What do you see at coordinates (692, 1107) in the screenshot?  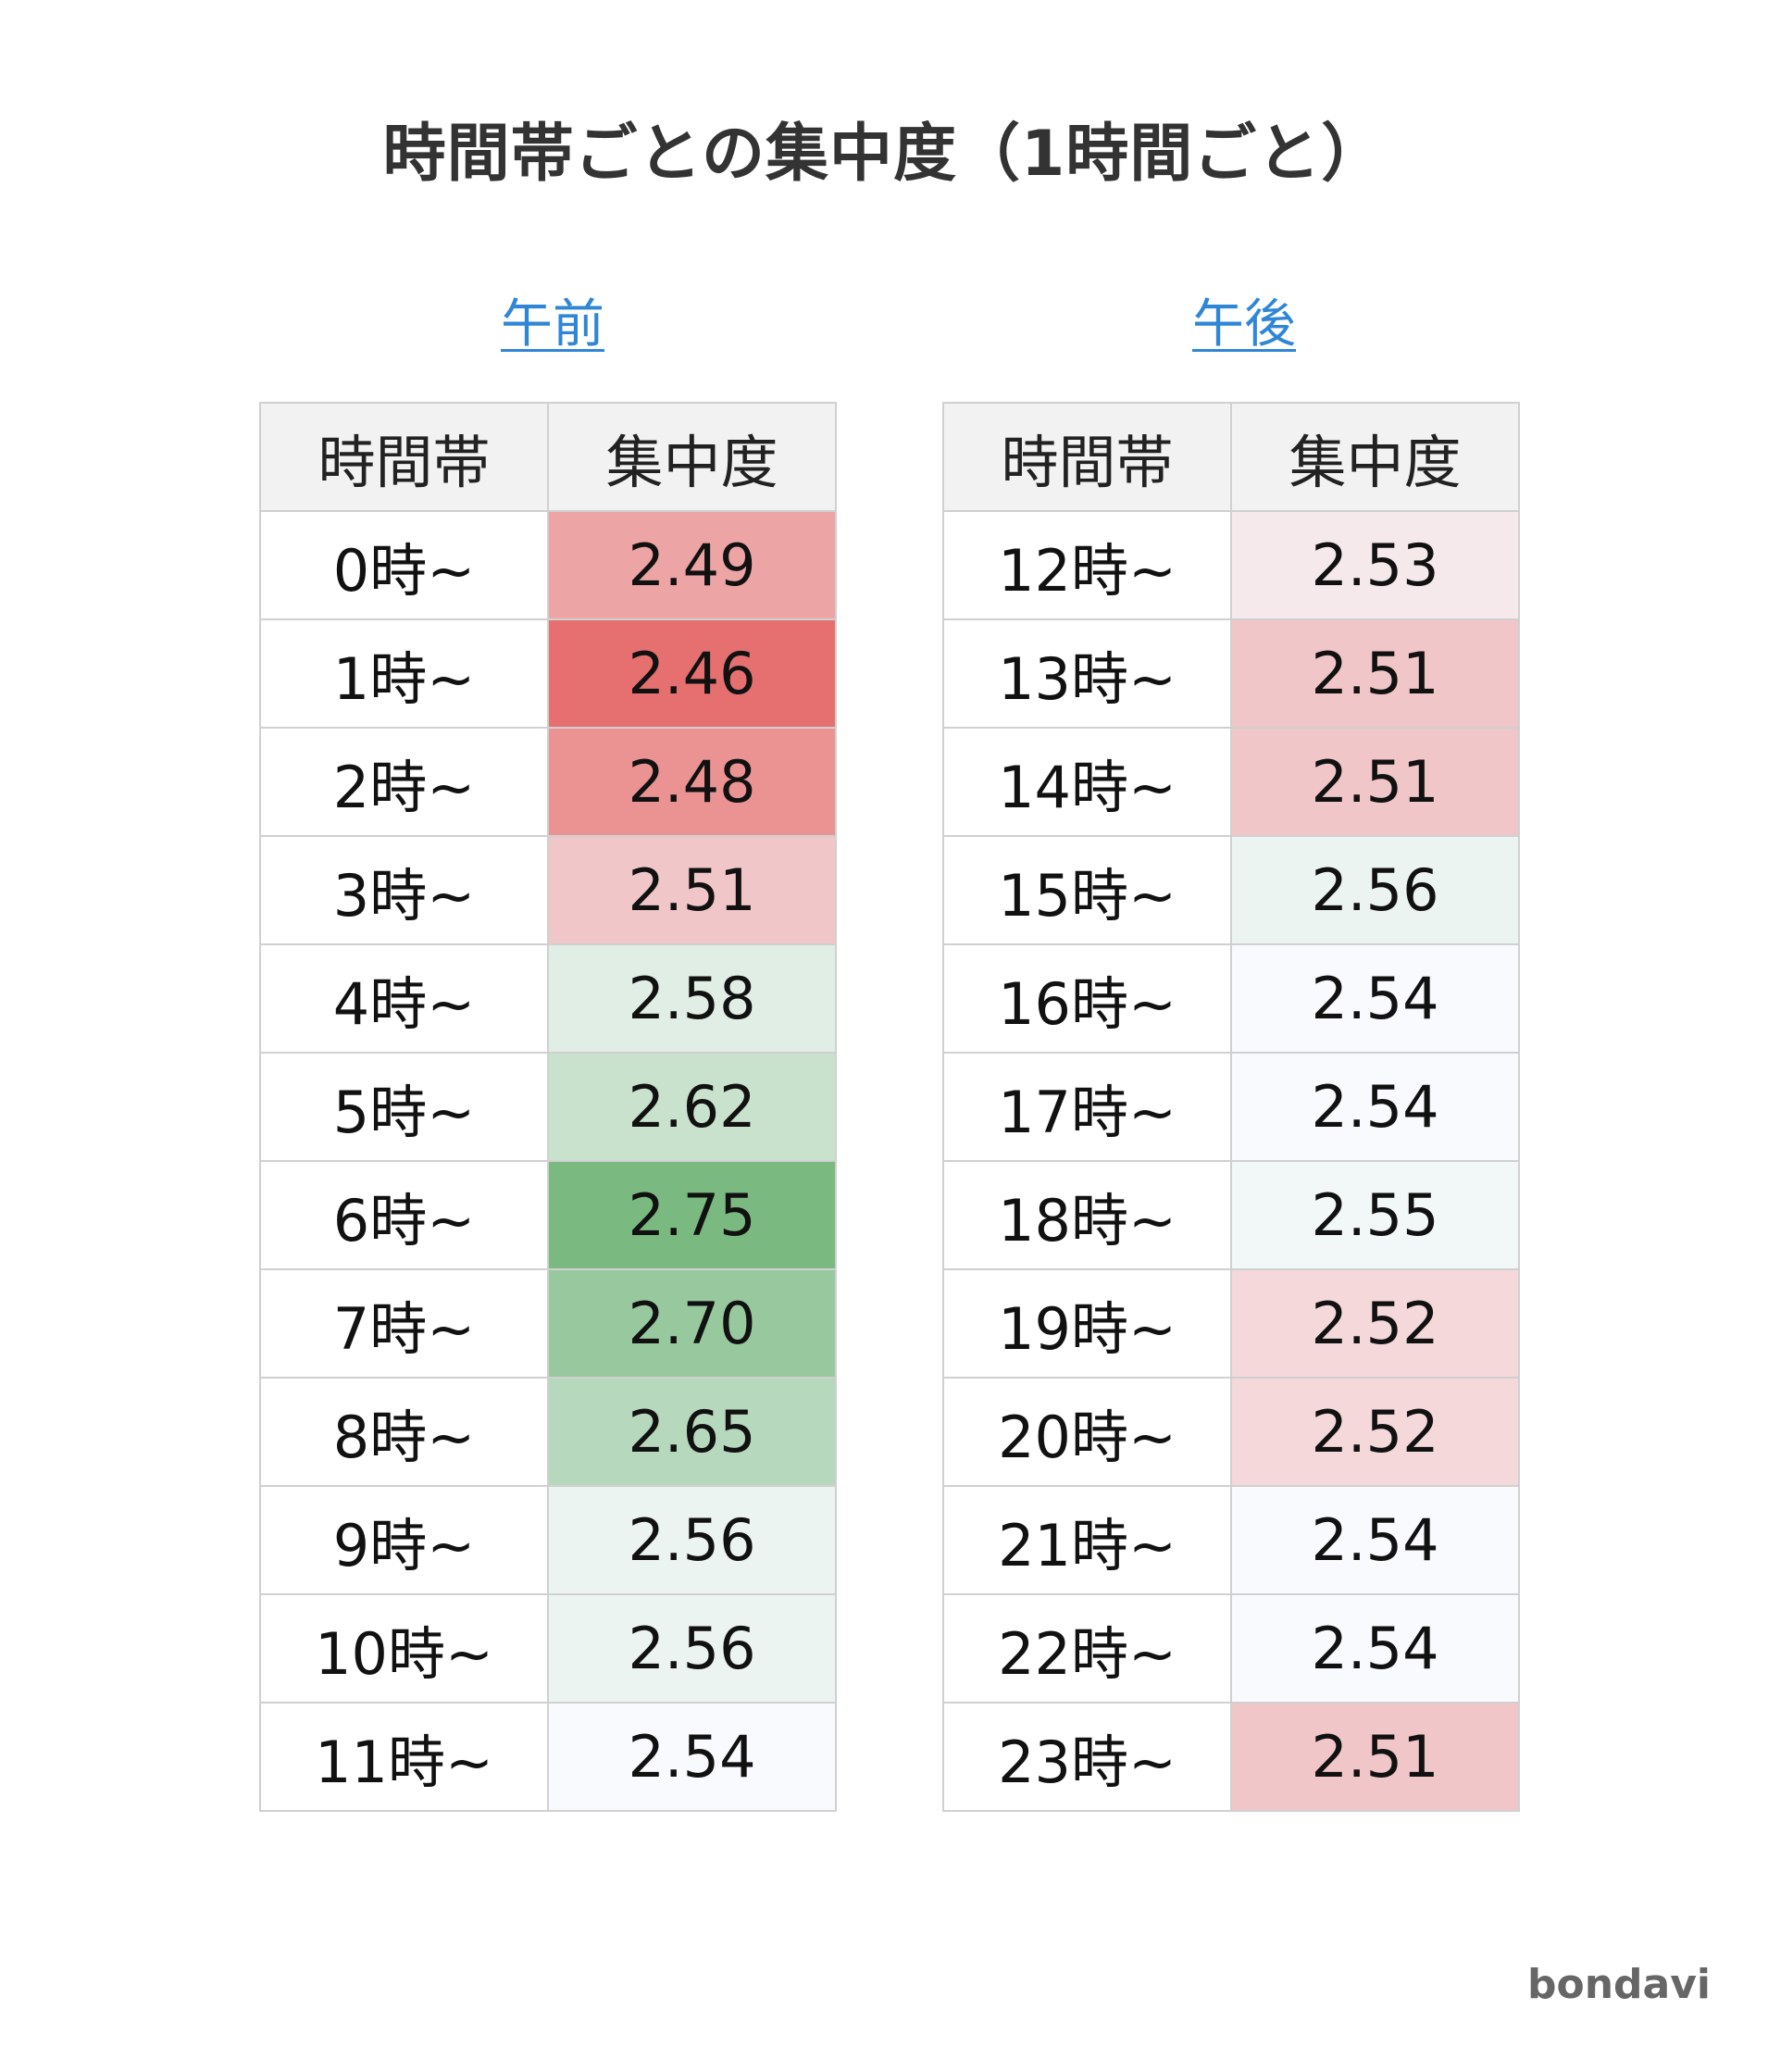 I see `value-cell: 2.62` at bounding box center [692, 1107].